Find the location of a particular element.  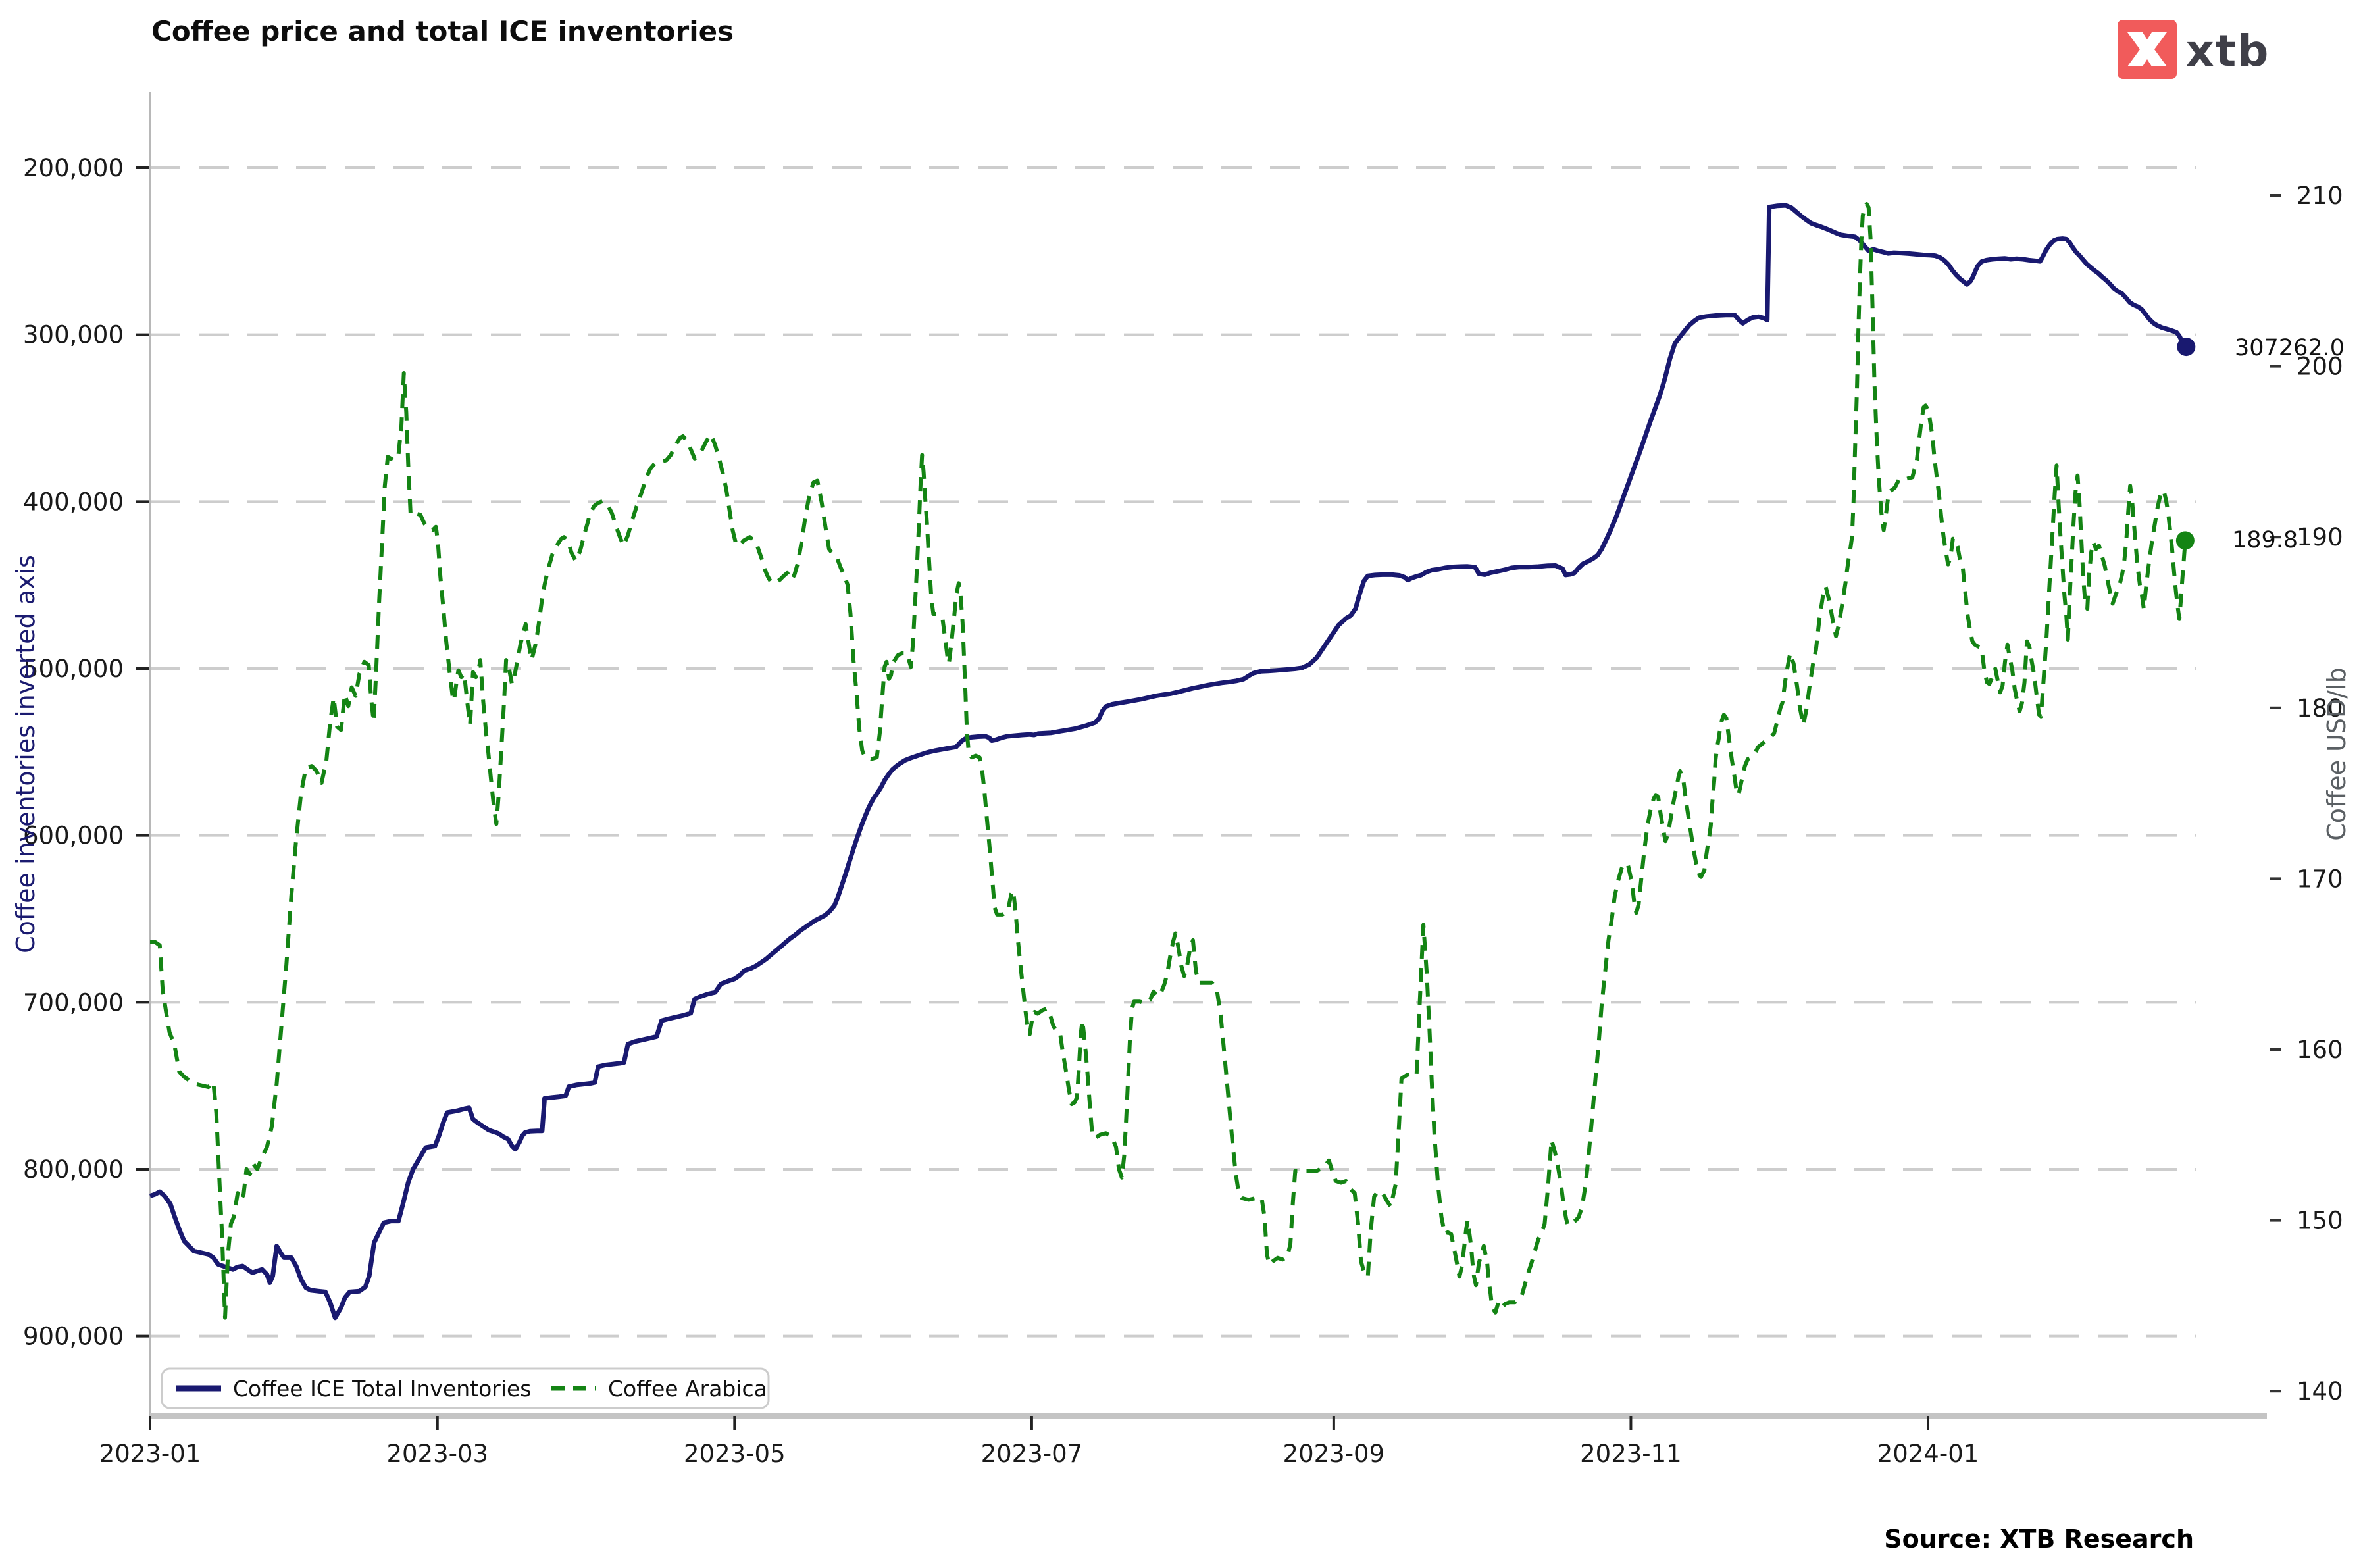

x-tick-label: 2023-01 is located at coordinates (150, 1454).